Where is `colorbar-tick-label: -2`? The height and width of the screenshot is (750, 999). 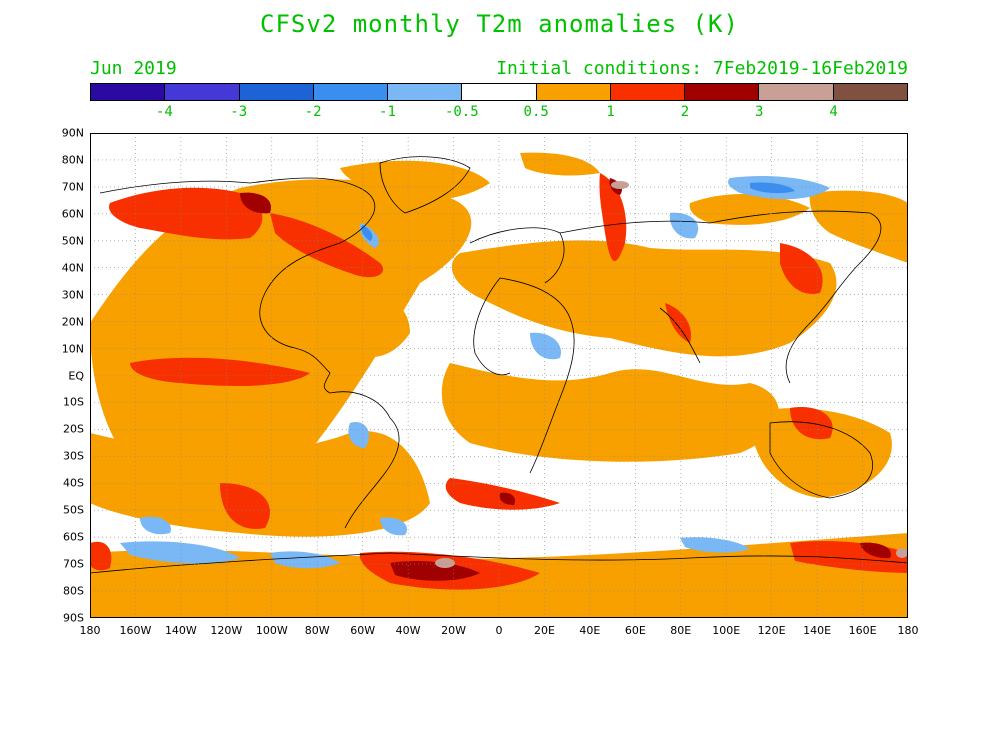
colorbar-tick-label: -2 is located at coordinates (313, 112).